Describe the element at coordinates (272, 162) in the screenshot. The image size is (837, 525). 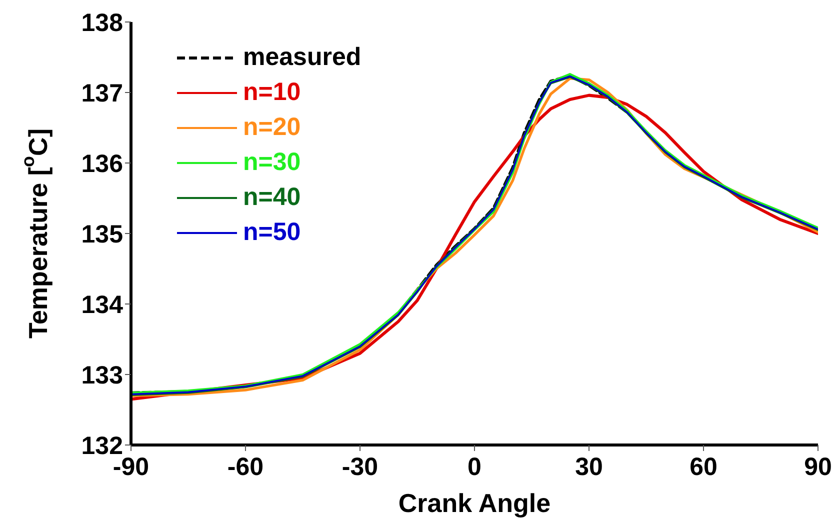
I see `legend-label: n=30` at that location.